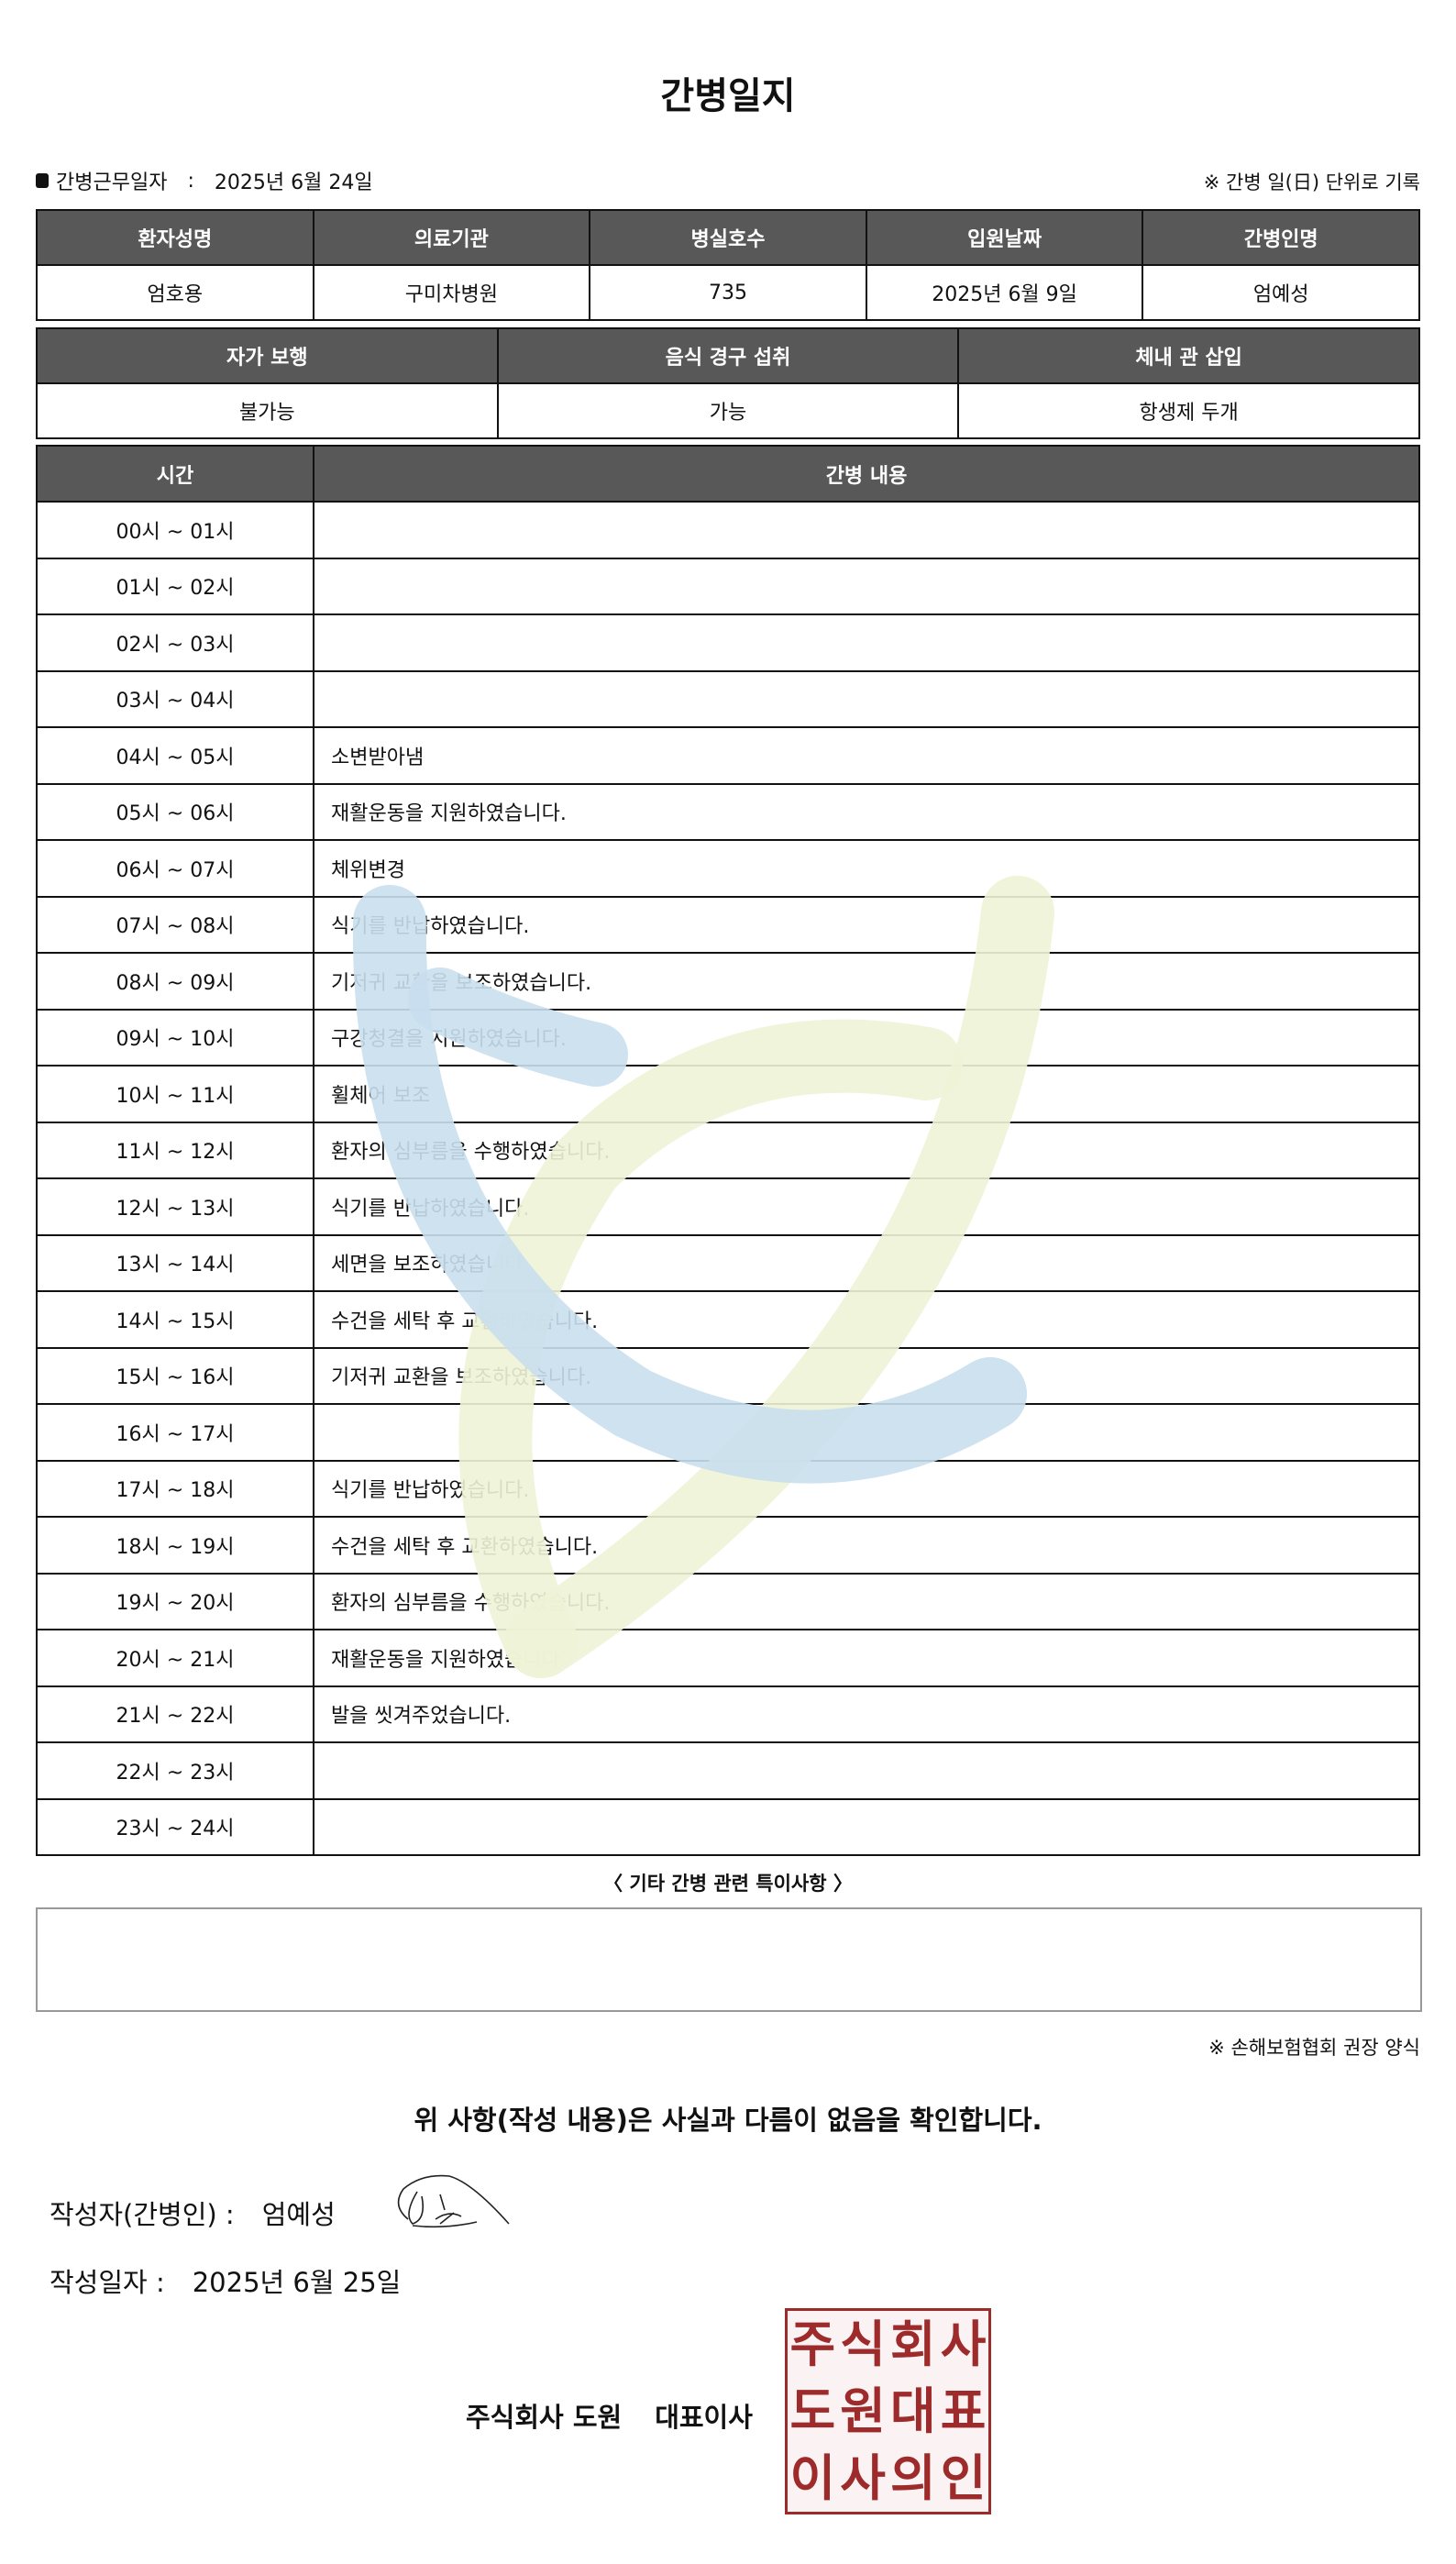 This screenshot has width=1456, height=2564. I want to click on work-date-line: 간병근무일자 : 2025년 6월 24일, so click(204, 180).